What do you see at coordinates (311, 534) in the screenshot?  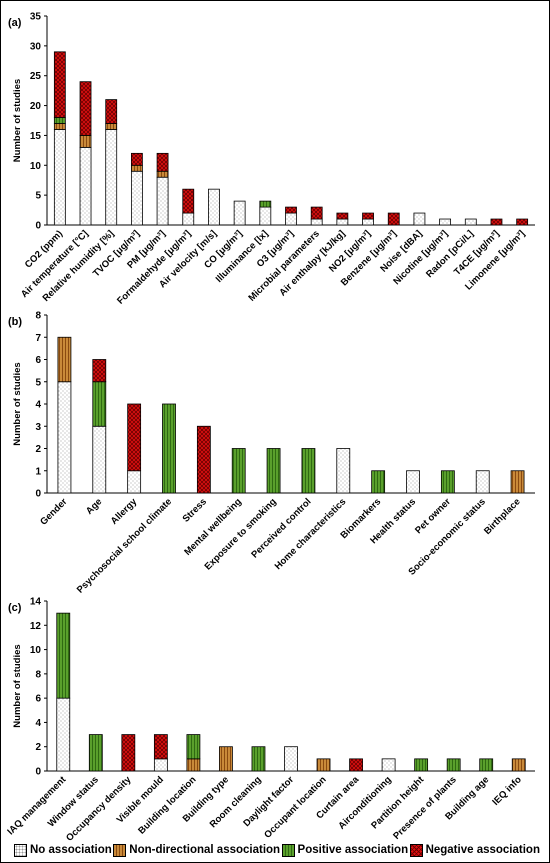 I see `x-category-label: Home characteristics` at bounding box center [311, 534].